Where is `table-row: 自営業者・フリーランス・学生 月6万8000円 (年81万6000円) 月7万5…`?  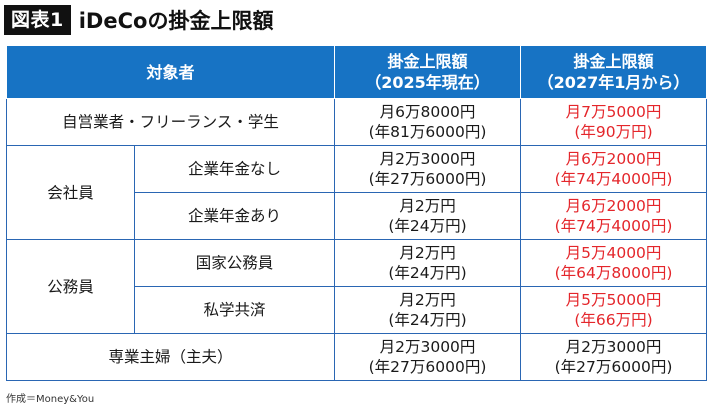
table-row: 自営業者・フリーランス・学生 月6万8000円 (年81万6000円) 月7万5… is located at coordinates (356, 122).